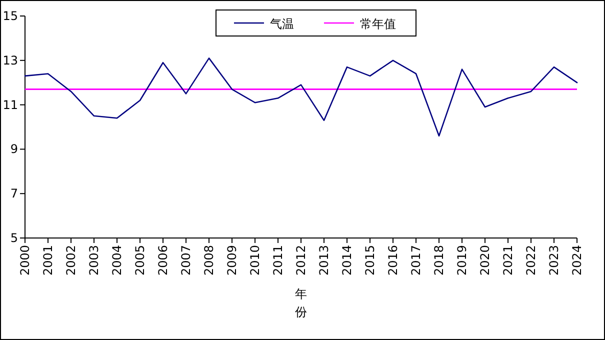 This screenshot has height=340, width=605. What do you see at coordinates (25, 260) in the screenshot?
I see `x-tick-label: 2000` at bounding box center [25, 260].